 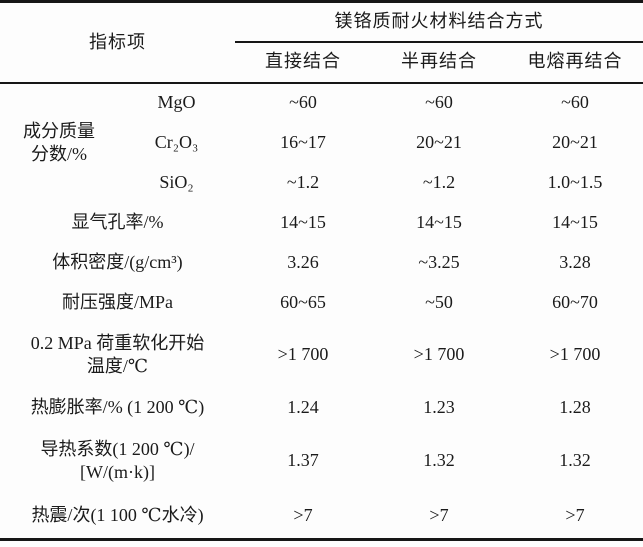 I want to click on cell-value: 16~17, so click(x=303, y=141).